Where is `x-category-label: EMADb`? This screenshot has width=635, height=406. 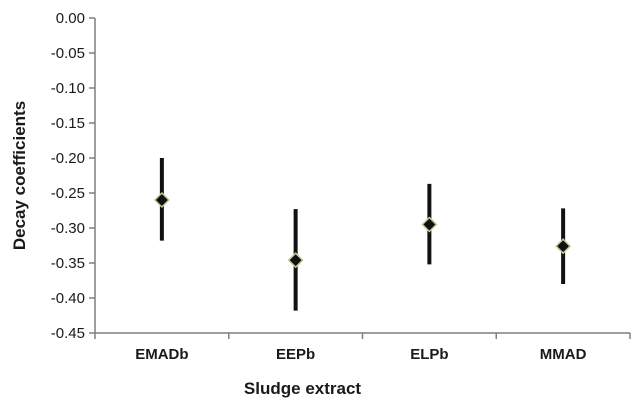
x-category-label: EMADb is located at coordinates (161, 354).